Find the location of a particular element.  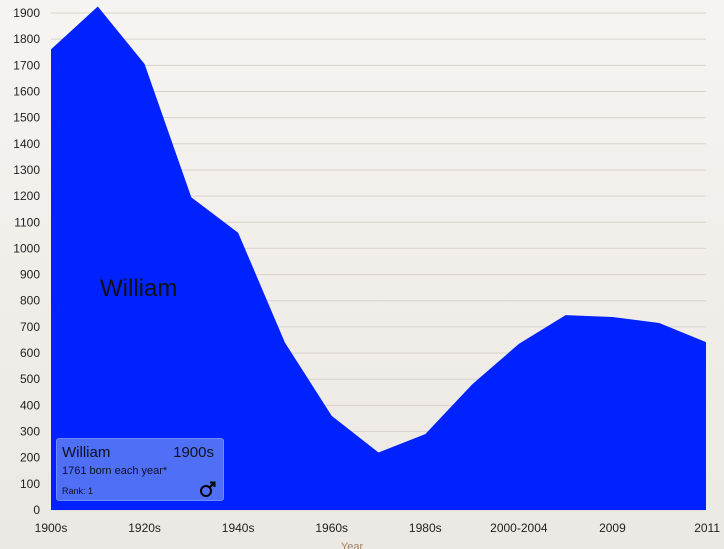

y-tick-label: 400 is located at coordinates (30, 405).